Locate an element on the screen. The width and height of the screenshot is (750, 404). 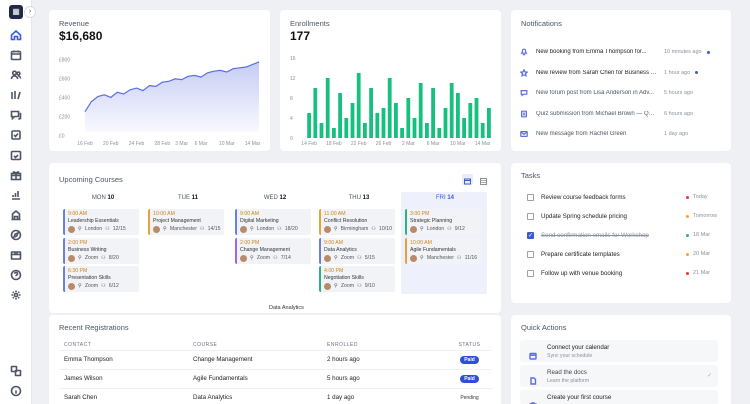
event-time: 6:30 PM is located at coordinates (78, 271).